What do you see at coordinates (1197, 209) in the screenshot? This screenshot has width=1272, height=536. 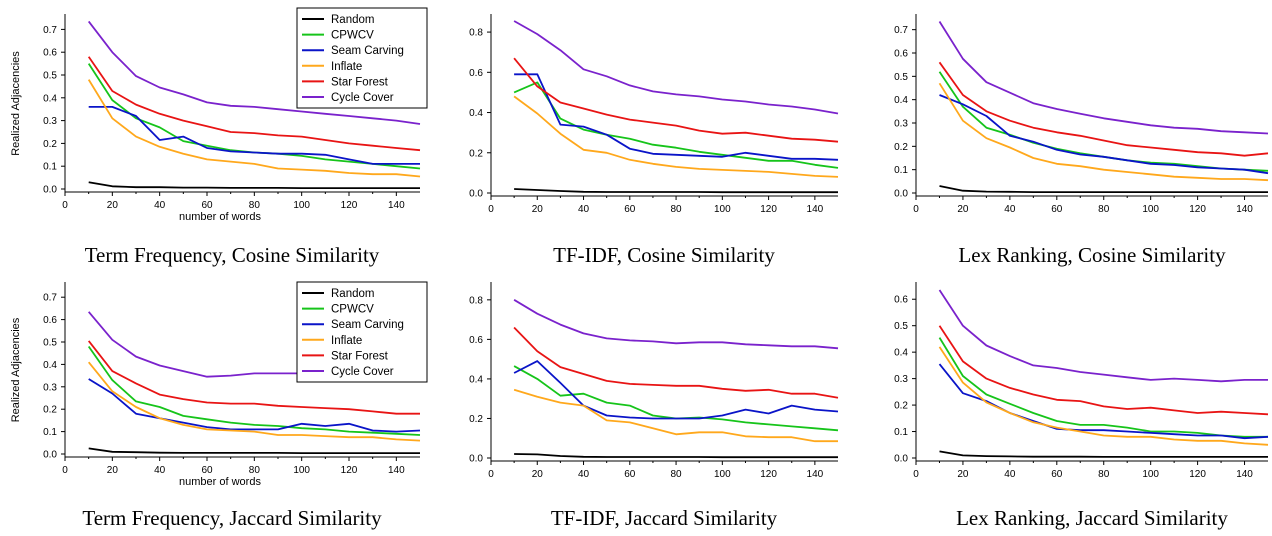 I see `x-tick-label: 120` at bounding box center [1197, 209].